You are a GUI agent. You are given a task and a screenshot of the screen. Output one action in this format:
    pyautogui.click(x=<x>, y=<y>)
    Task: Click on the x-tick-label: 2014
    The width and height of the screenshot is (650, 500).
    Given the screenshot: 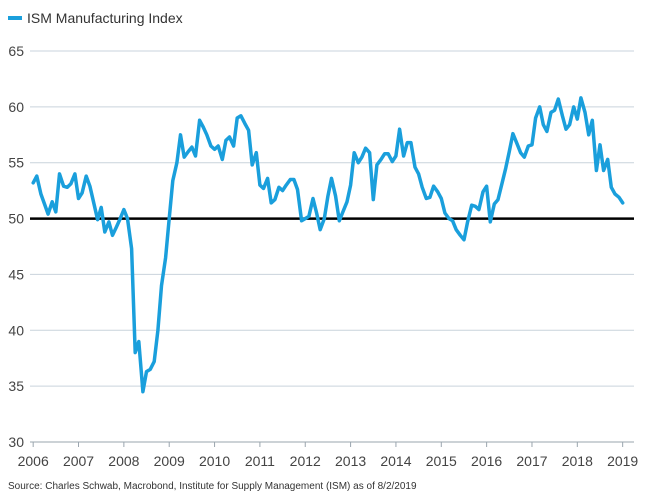 What is the action you would take?
    pyautogui.click(x=395, y=461)
    